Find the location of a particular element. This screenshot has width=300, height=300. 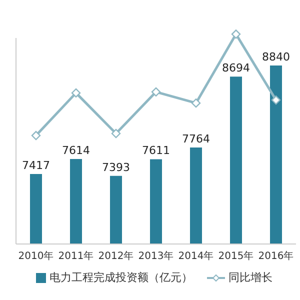

legend-label: 同比增长 is located at coordinates (250, 277).